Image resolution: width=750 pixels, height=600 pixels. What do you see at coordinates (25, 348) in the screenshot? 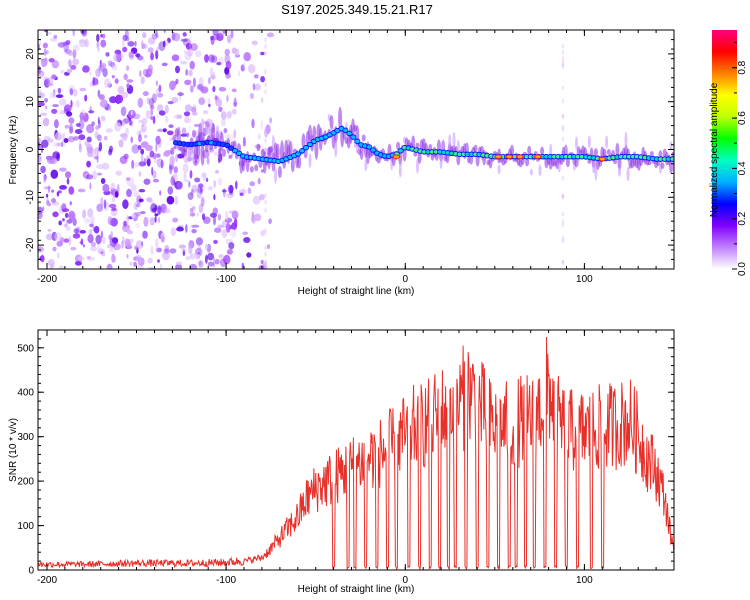
I see `snr-y-tick-label: 500` at bounding box center [25, 348].